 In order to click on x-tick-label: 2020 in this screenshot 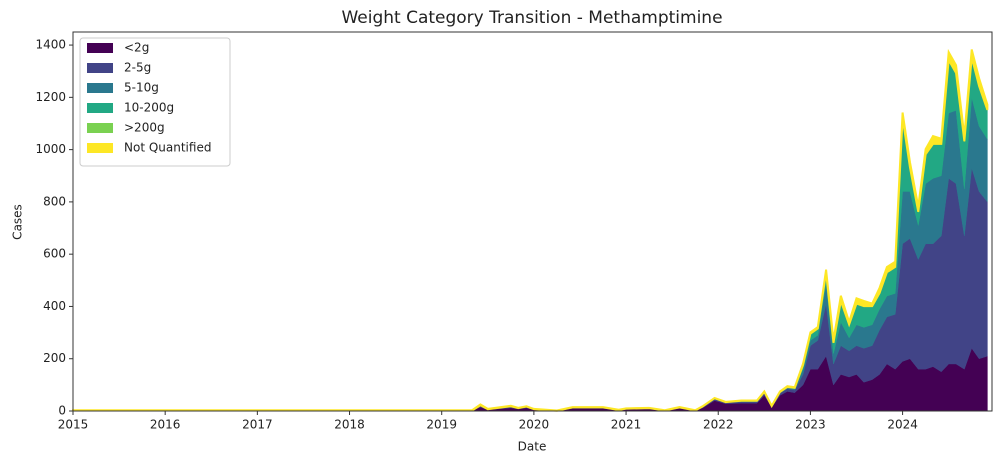, I will do `click(534, 425)`.